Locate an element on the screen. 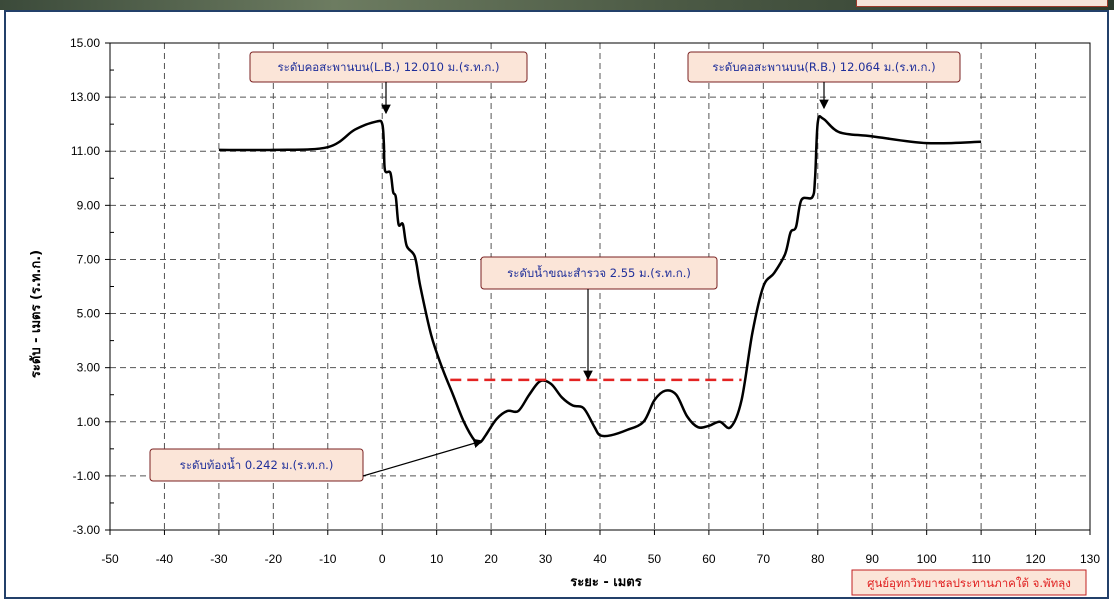 This screenshot has width=1114, height=603. credit-text: ศูนย์อุทกวิทยาชลประทานภาคใต้ จ.พัทลุง is located at coordinates (969, 583).